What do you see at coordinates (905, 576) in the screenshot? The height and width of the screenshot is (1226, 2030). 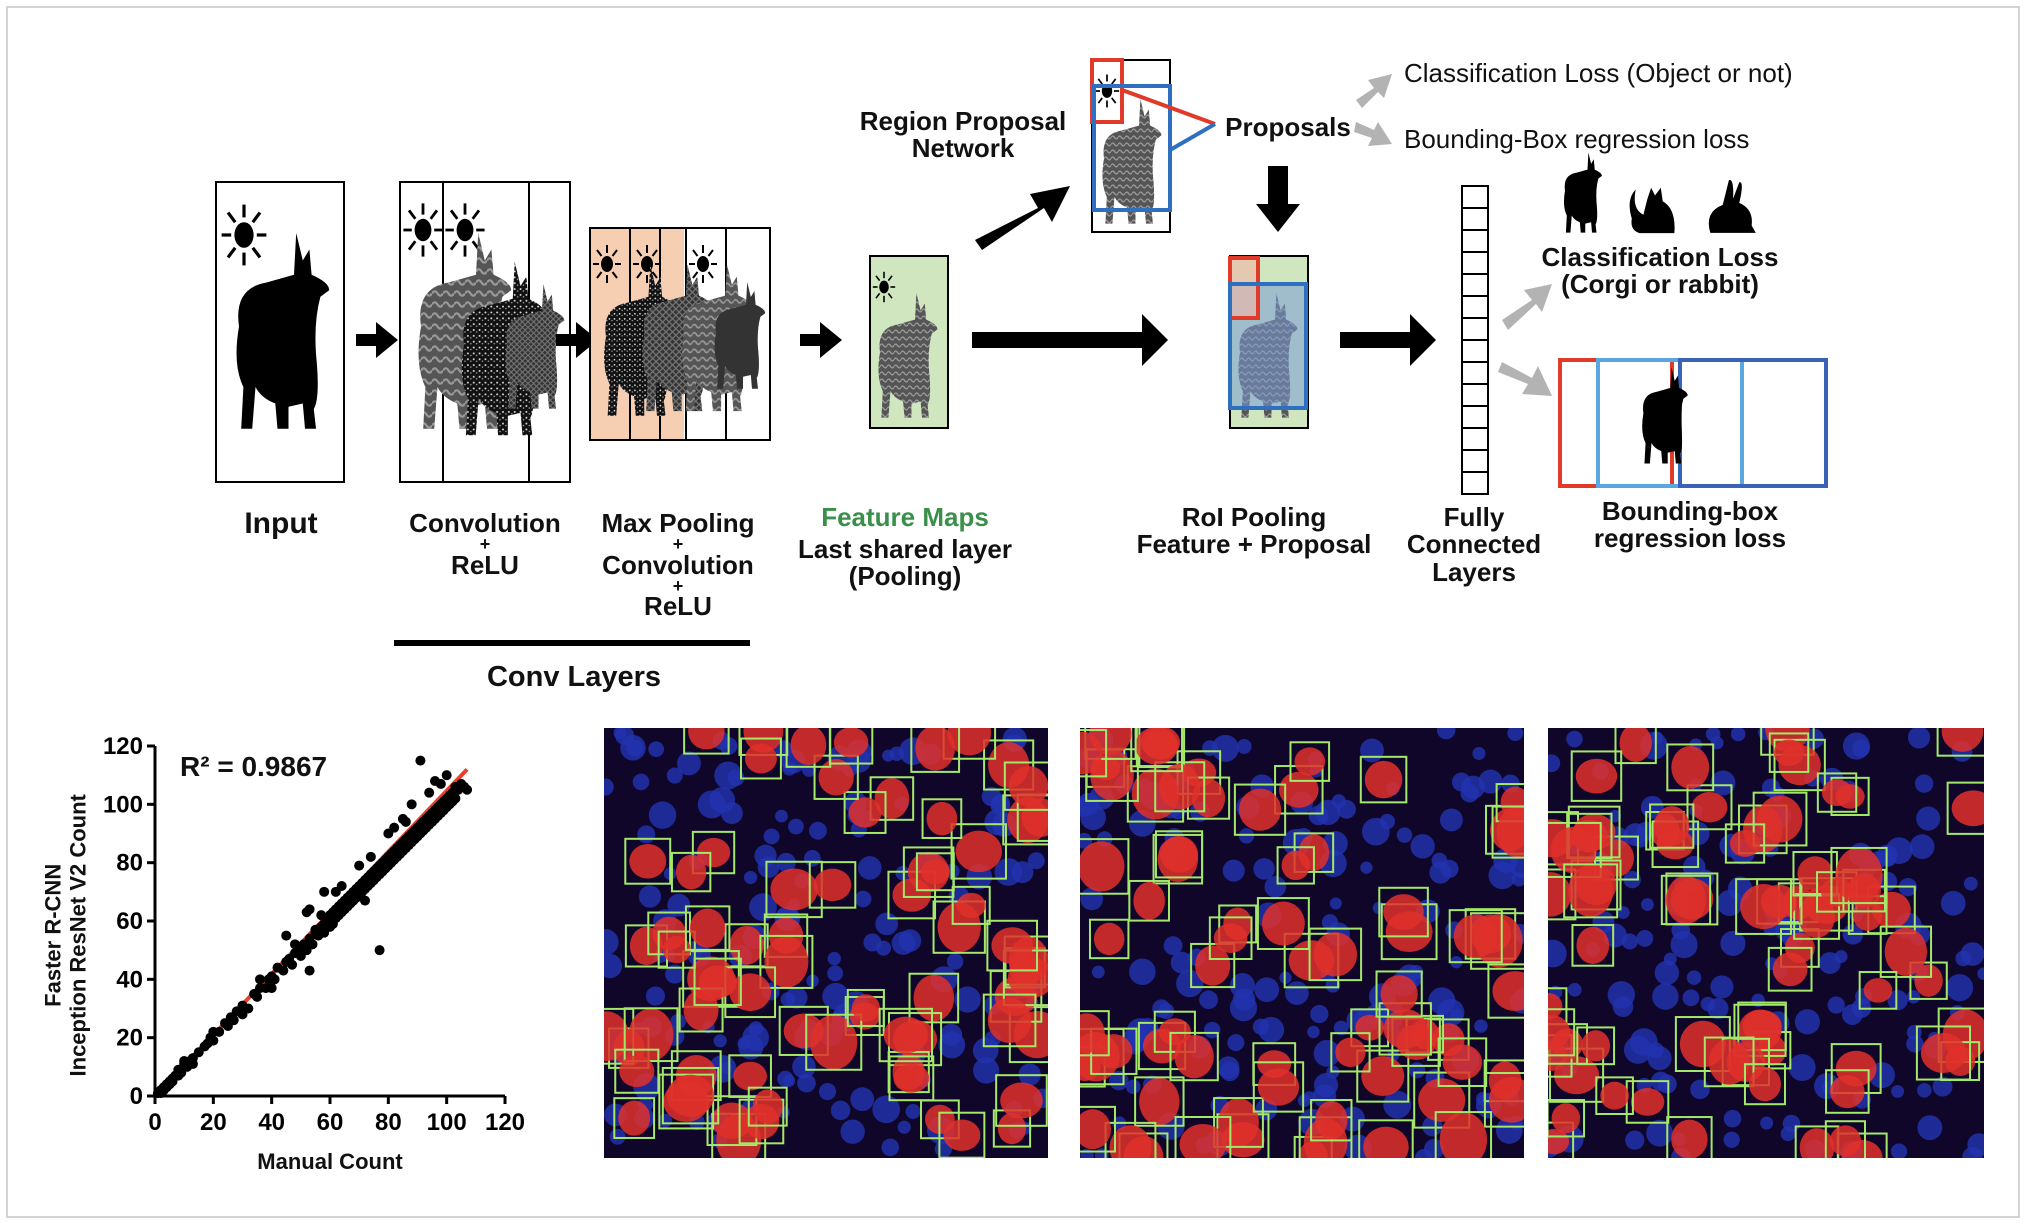 I see `last-shared-line-2: (Pooling)` at bounding box center [905, 576].